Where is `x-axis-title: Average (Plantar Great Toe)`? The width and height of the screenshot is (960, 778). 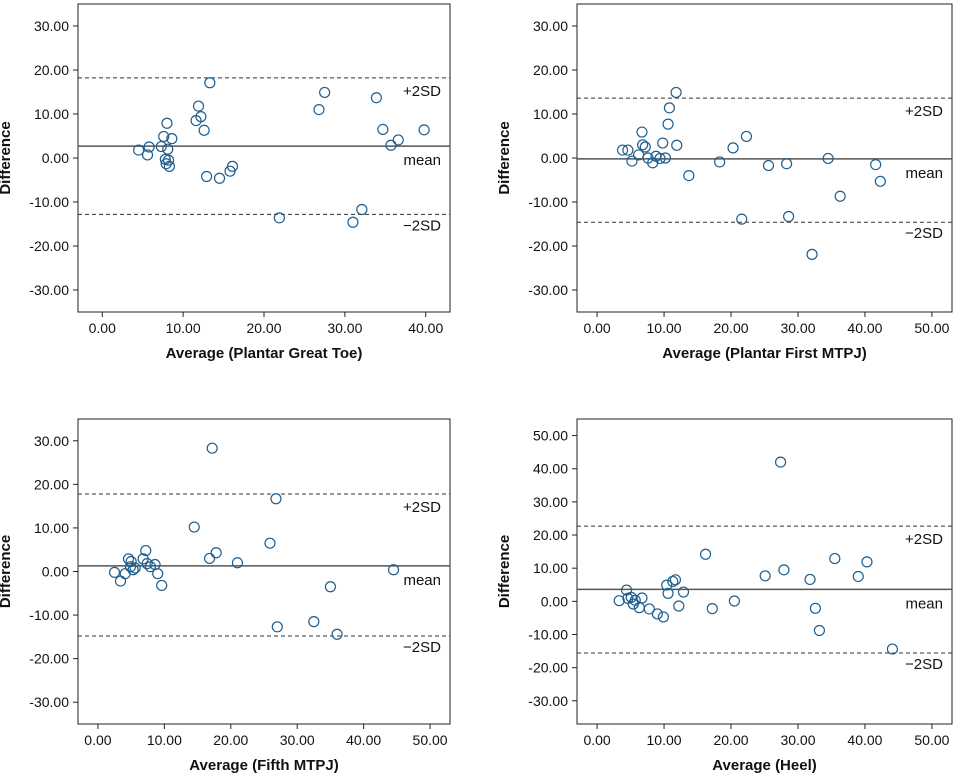
x-axis-title: Average (Plantar Great Toe) is located at coordinates (264, 353).